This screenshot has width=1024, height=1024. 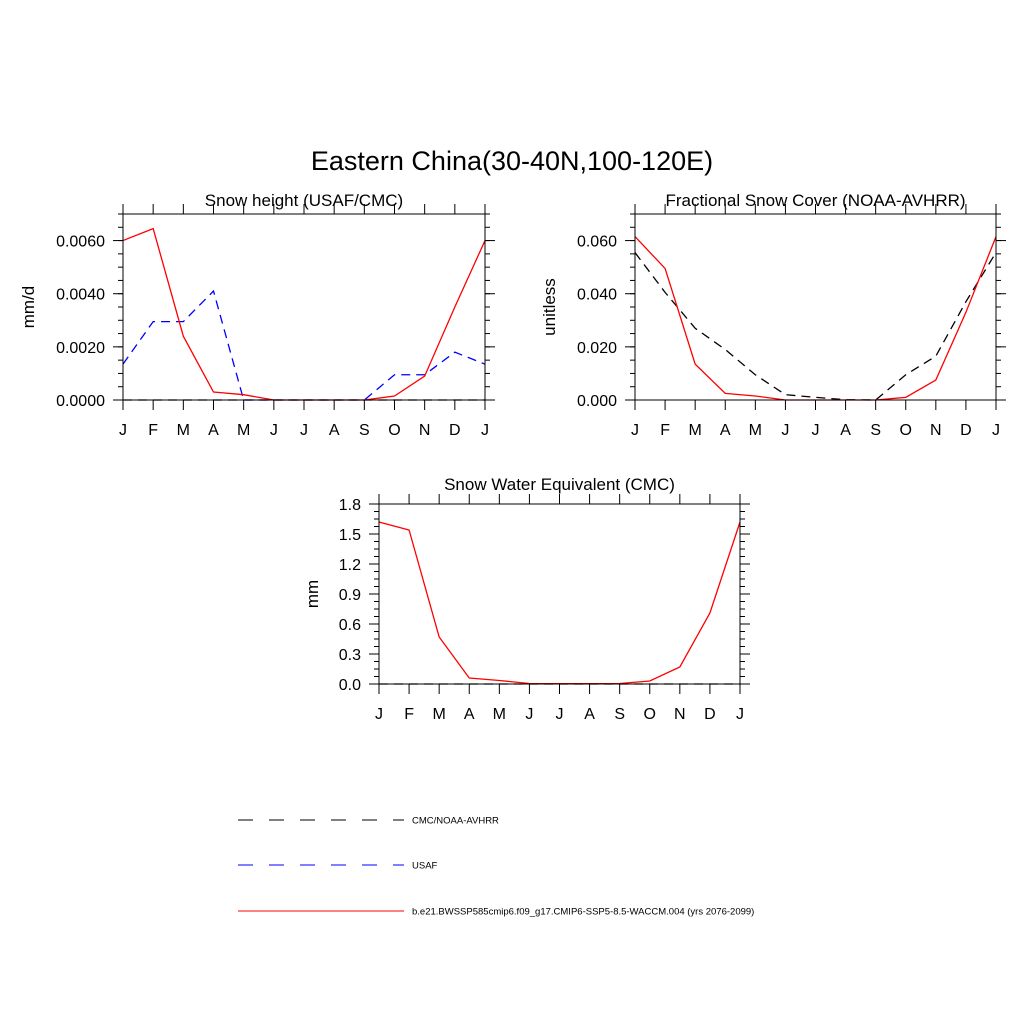 I want to click on y-axis-label: unitless, so click(x=549, y=307).